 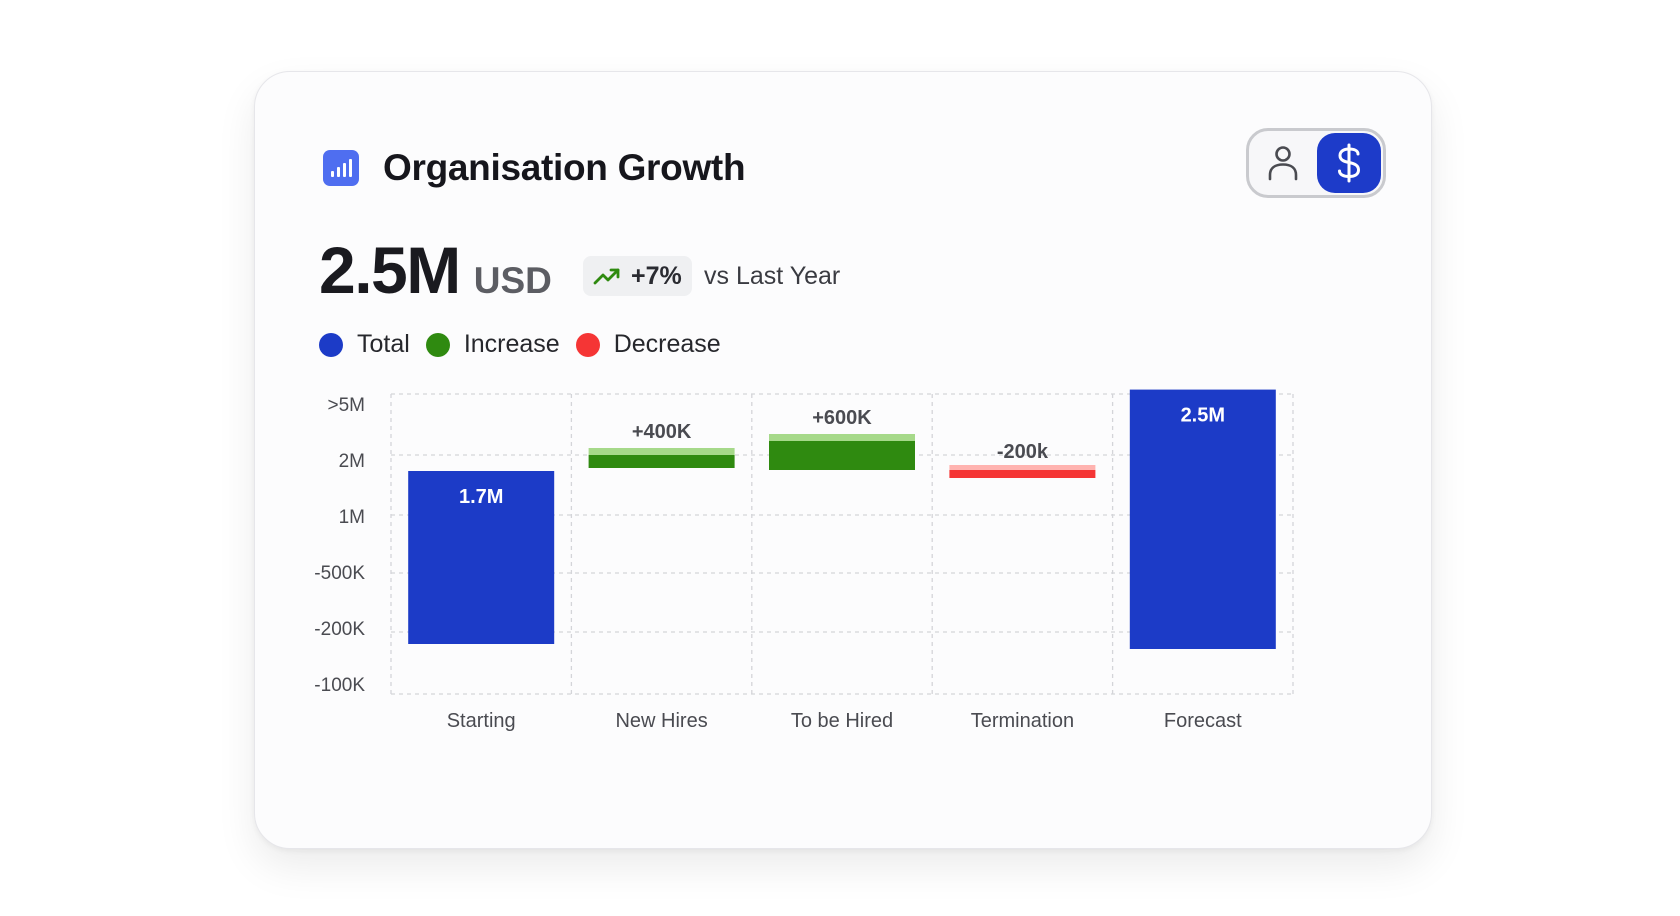 What do you see at coordinates (352, 517) in the screenshot?
I see `y-tick-label: 1M` at bounding box center [352, 517].